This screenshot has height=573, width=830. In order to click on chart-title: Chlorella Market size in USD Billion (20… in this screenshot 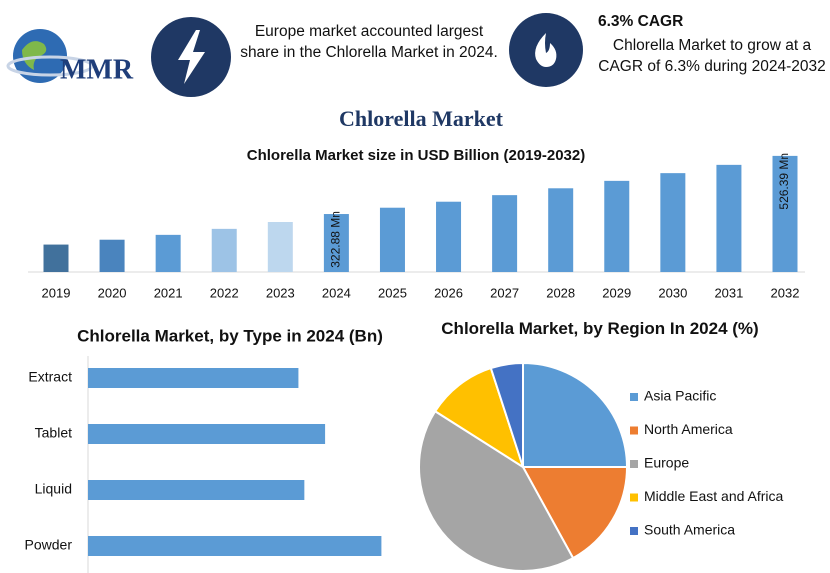, I will do `click(416, 155)`.